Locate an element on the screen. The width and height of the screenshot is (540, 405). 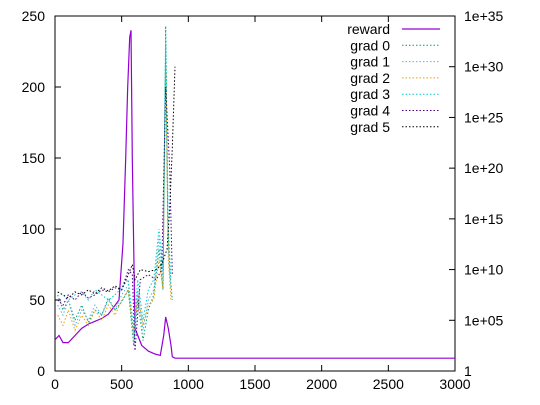
x-tick-label: 1500 is located at coordinates (254, 384).